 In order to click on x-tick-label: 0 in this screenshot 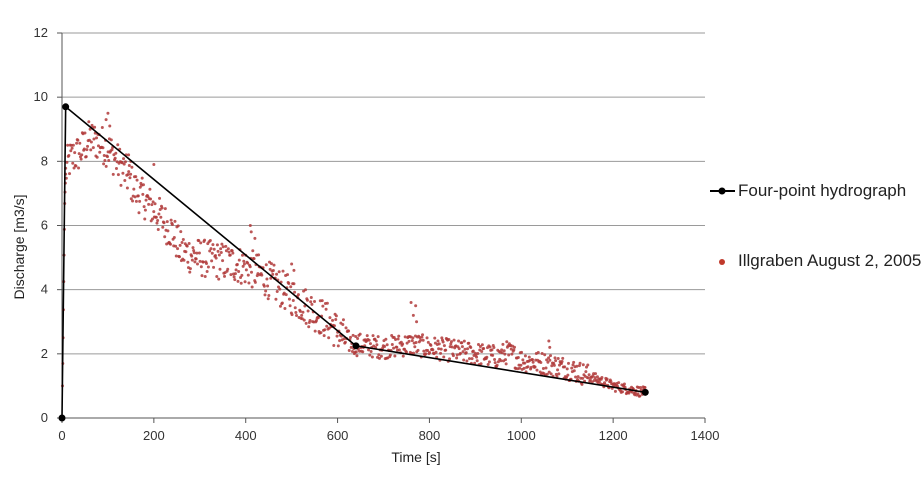, I will do `click(61, 435)`.